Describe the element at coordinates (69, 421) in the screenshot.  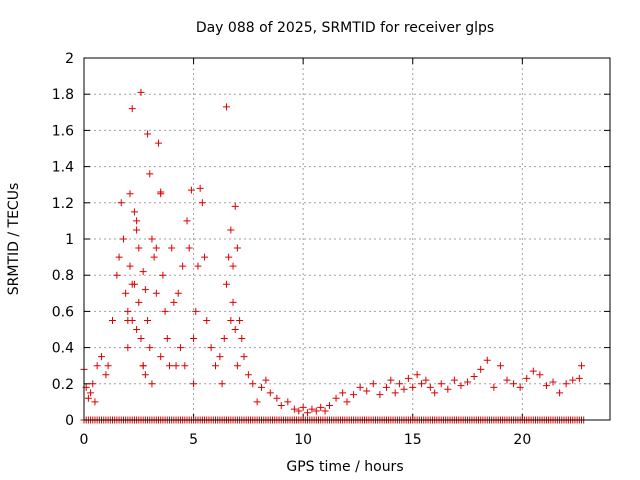
I see `y-tick-label: 0` at that location.